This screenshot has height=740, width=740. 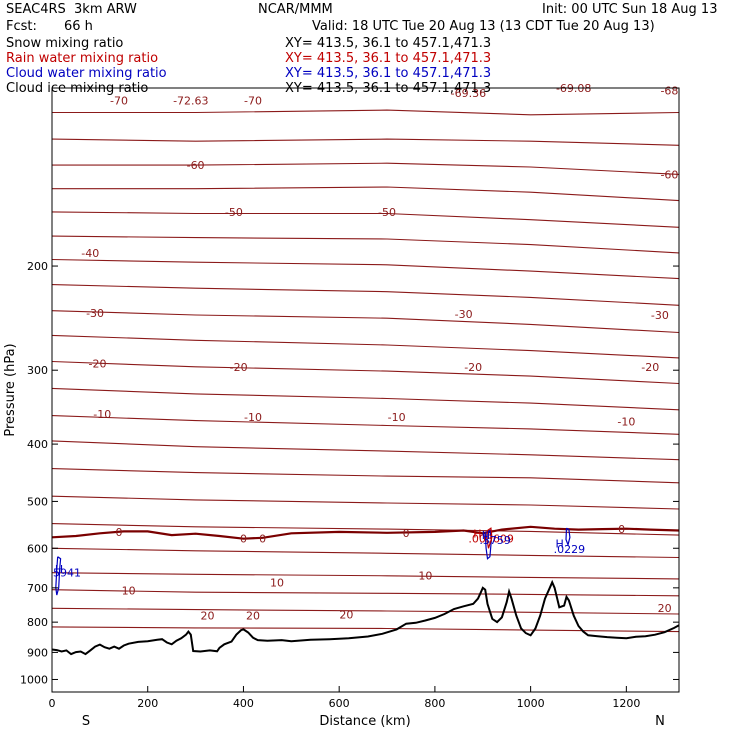 I want to click on field-name-cloud-water: Cloud water mixing ratio, so click(x=86, y=73).